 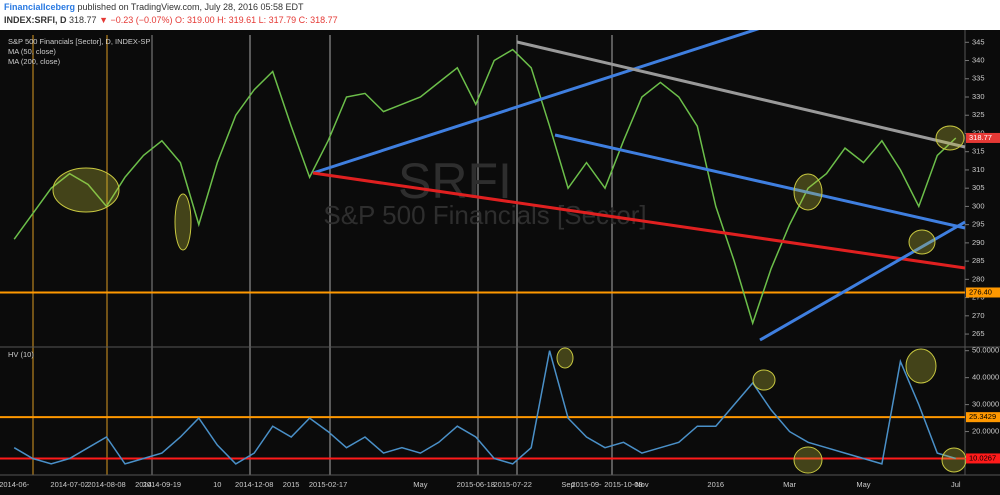 What do you see at coordinates (254, 484) in the screenshot?
I see `x-tick-label: 2014-12-08` at bounding box center [254, 484].